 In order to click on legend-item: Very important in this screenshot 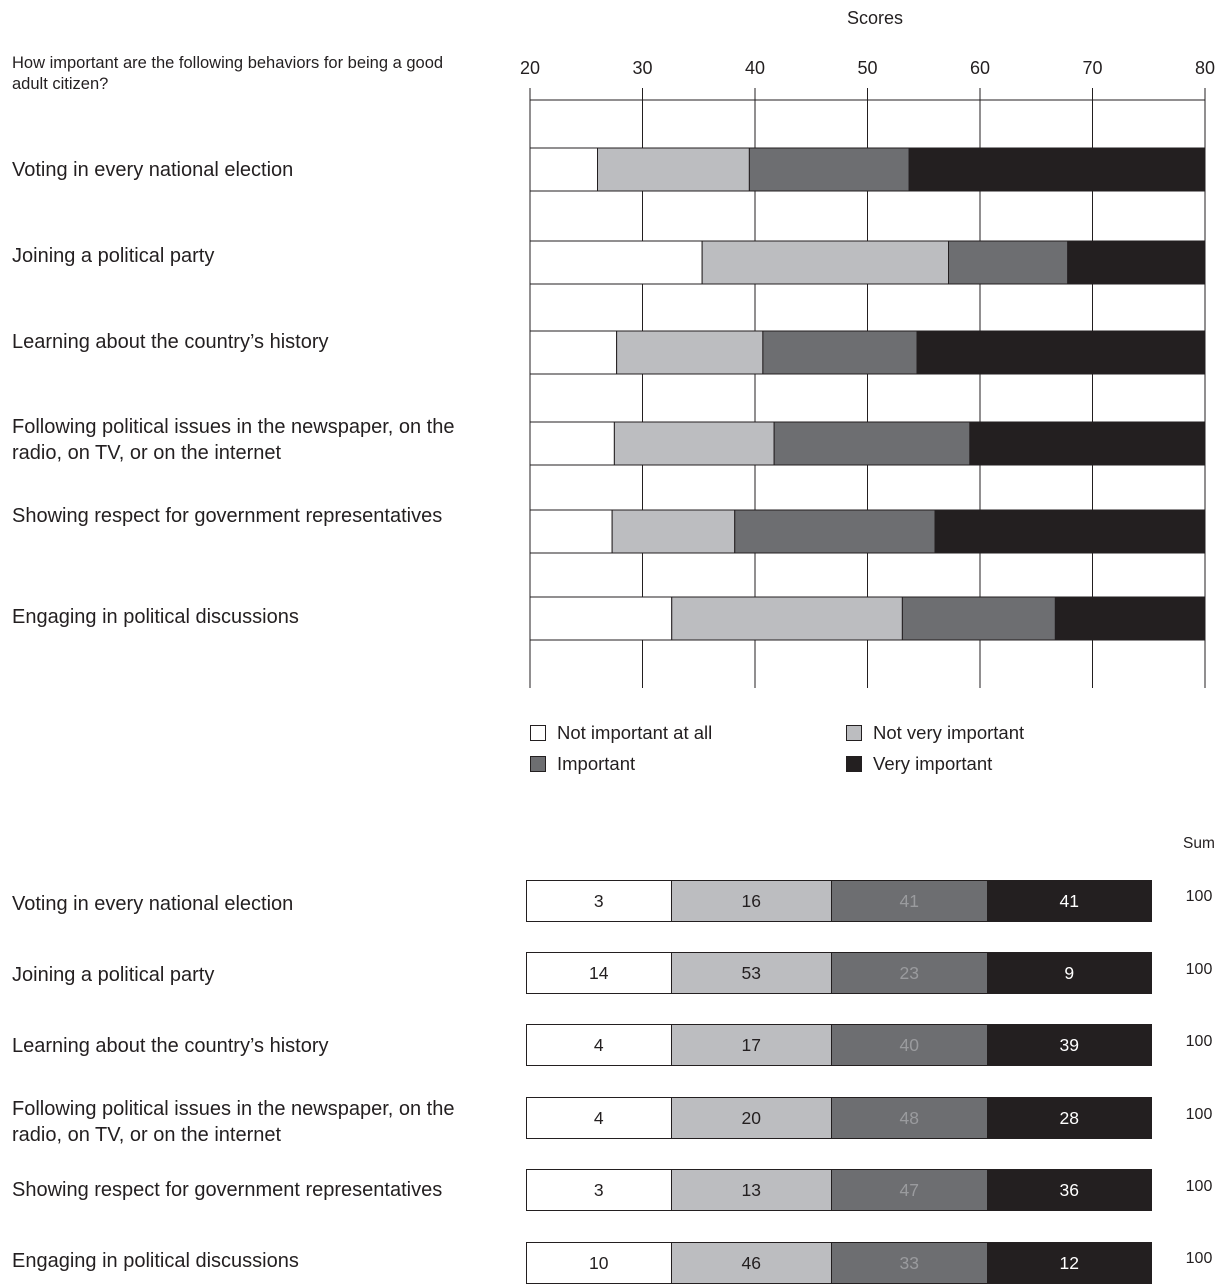, I will do `click(919, 764)`.